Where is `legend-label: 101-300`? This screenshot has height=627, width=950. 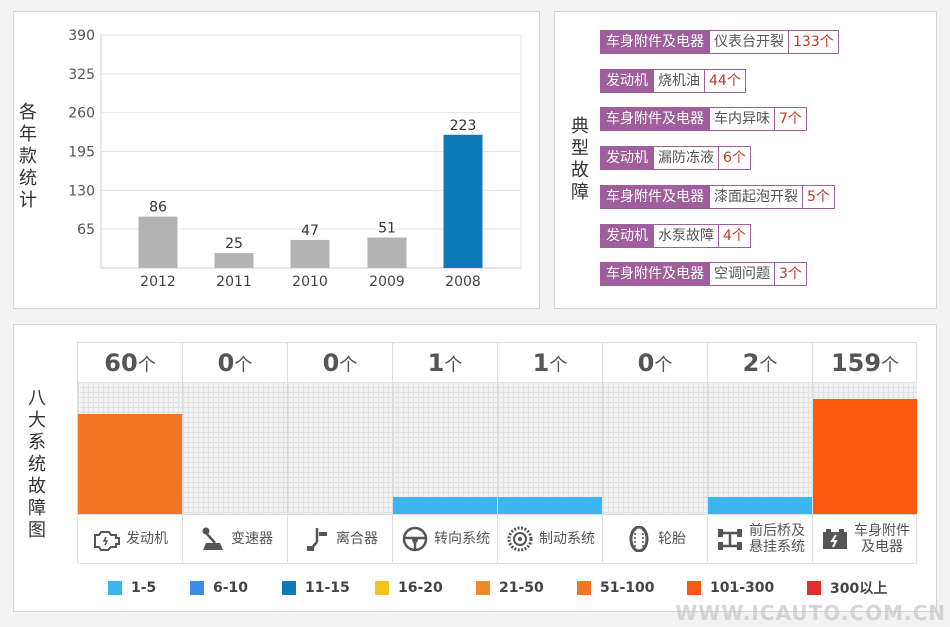 legend-label: 101-300 is located at coordinates (742, 588).